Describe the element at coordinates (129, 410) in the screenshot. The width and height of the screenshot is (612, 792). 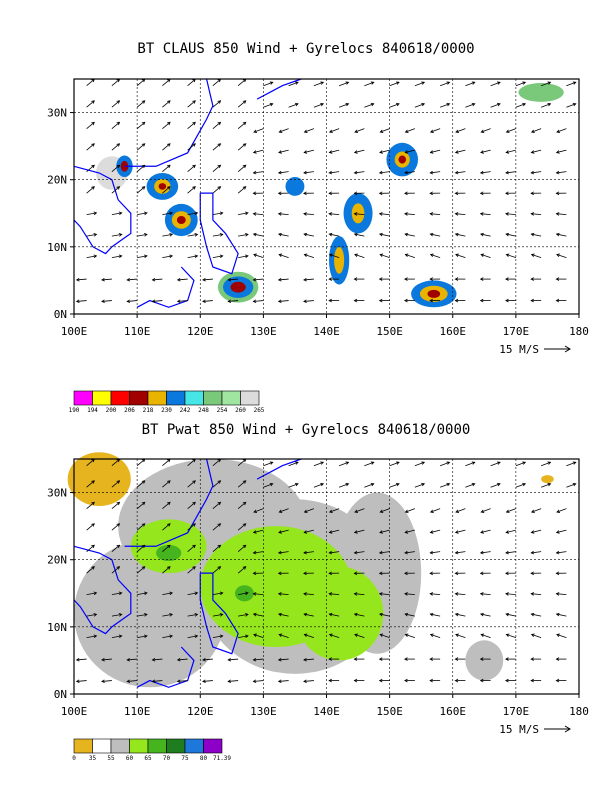
I see `colorbar-label: 206` at that location.